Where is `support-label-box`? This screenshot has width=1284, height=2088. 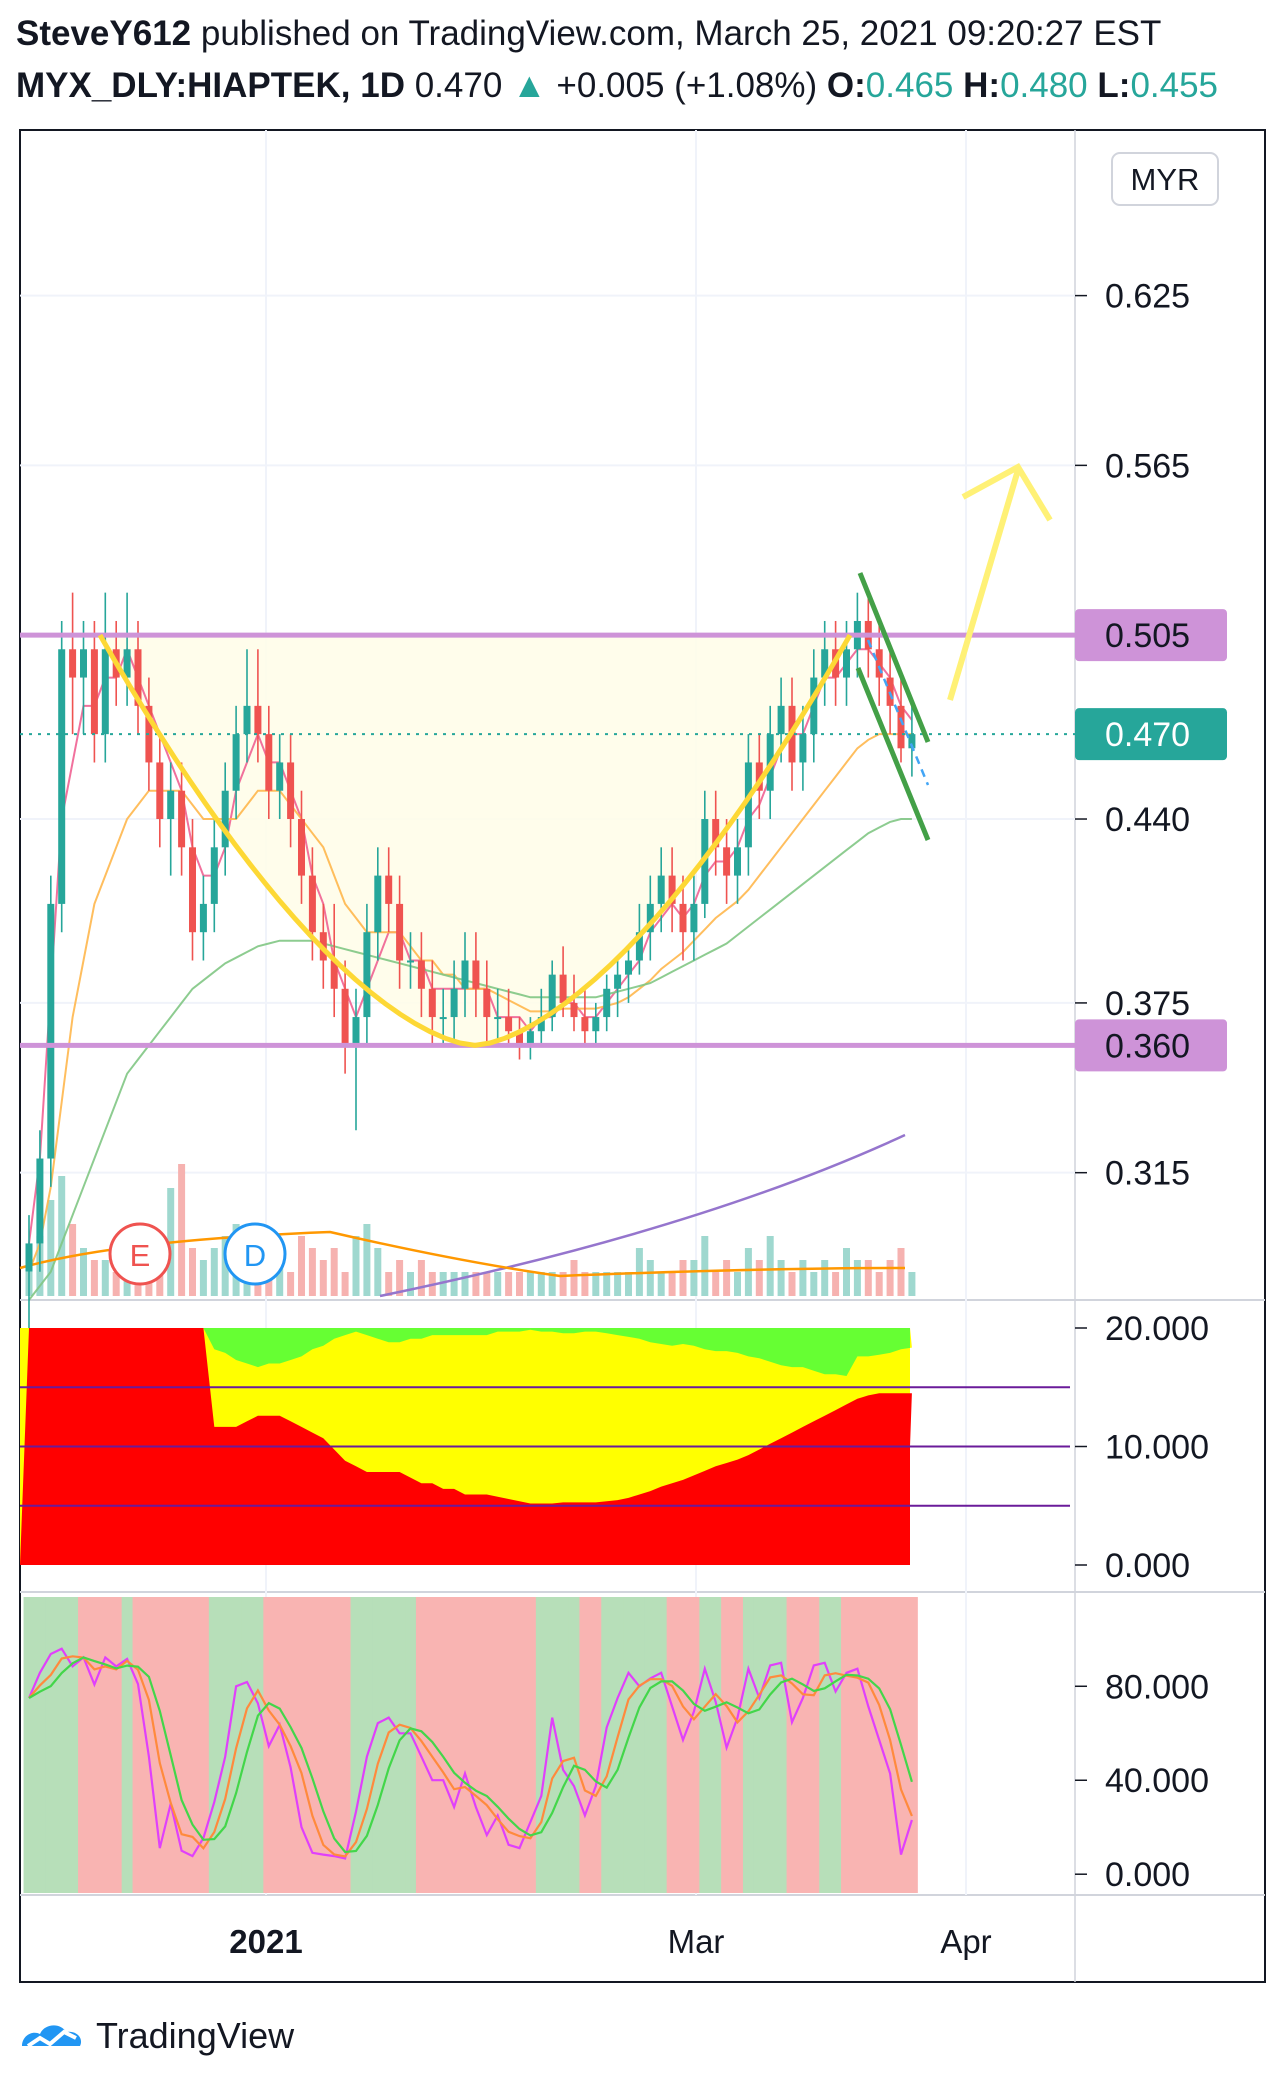
support-label-box is located at coordinates (1151, 1045).